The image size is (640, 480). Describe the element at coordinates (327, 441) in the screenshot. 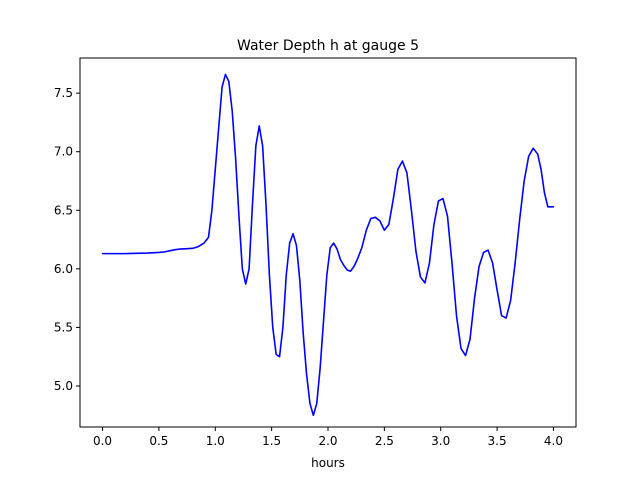

I see `x-tick-label: 2.0` at that location.